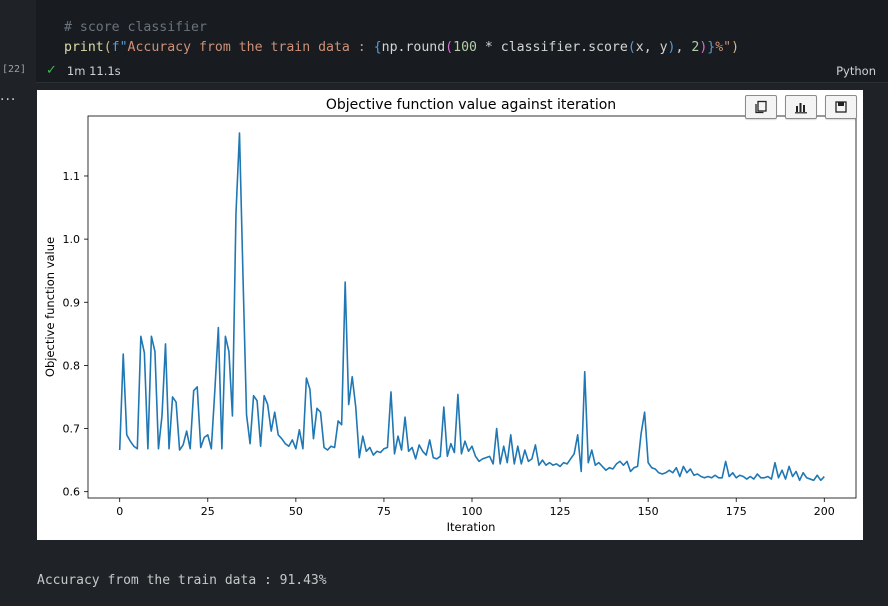 This screenshot has width=888, height=606. I want to click on code-fstring-prefix: f", so click(119, 47).